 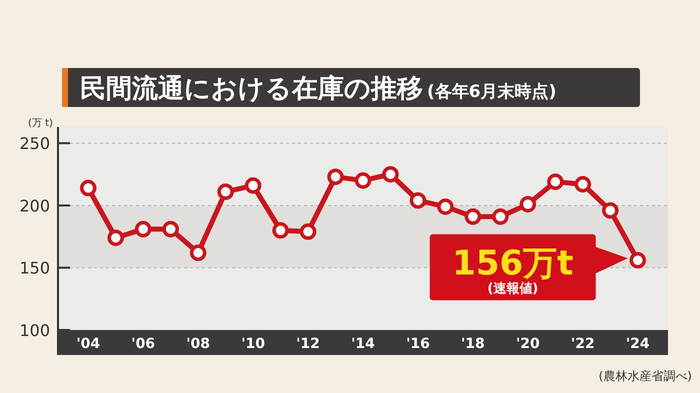 What do you see at coordinates (473, 344) in the screenshot?
I see `x-tick-label: '18` at bounding box center [473, 344].